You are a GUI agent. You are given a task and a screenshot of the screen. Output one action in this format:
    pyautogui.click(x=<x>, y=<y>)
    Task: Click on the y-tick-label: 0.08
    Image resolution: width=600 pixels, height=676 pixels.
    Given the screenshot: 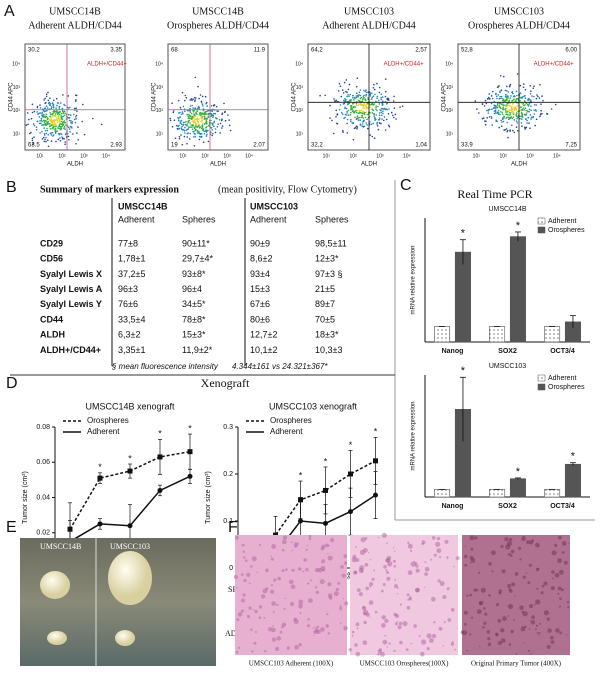 What is the action you would take?
    pyautogui.click(x=43, y=427)
    